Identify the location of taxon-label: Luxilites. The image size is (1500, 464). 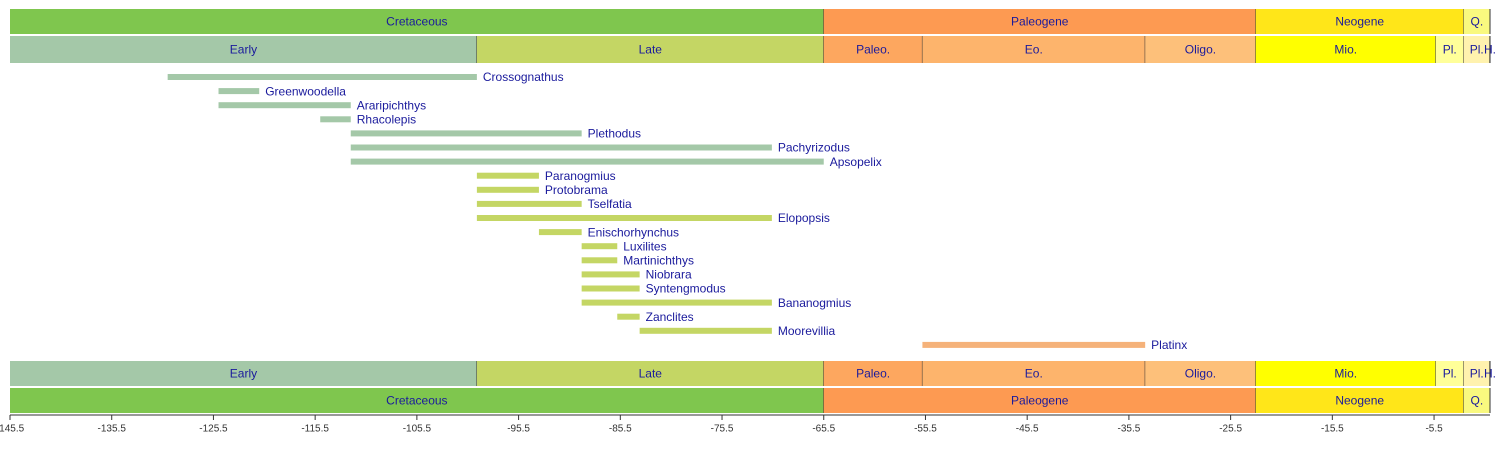
(644, 246).